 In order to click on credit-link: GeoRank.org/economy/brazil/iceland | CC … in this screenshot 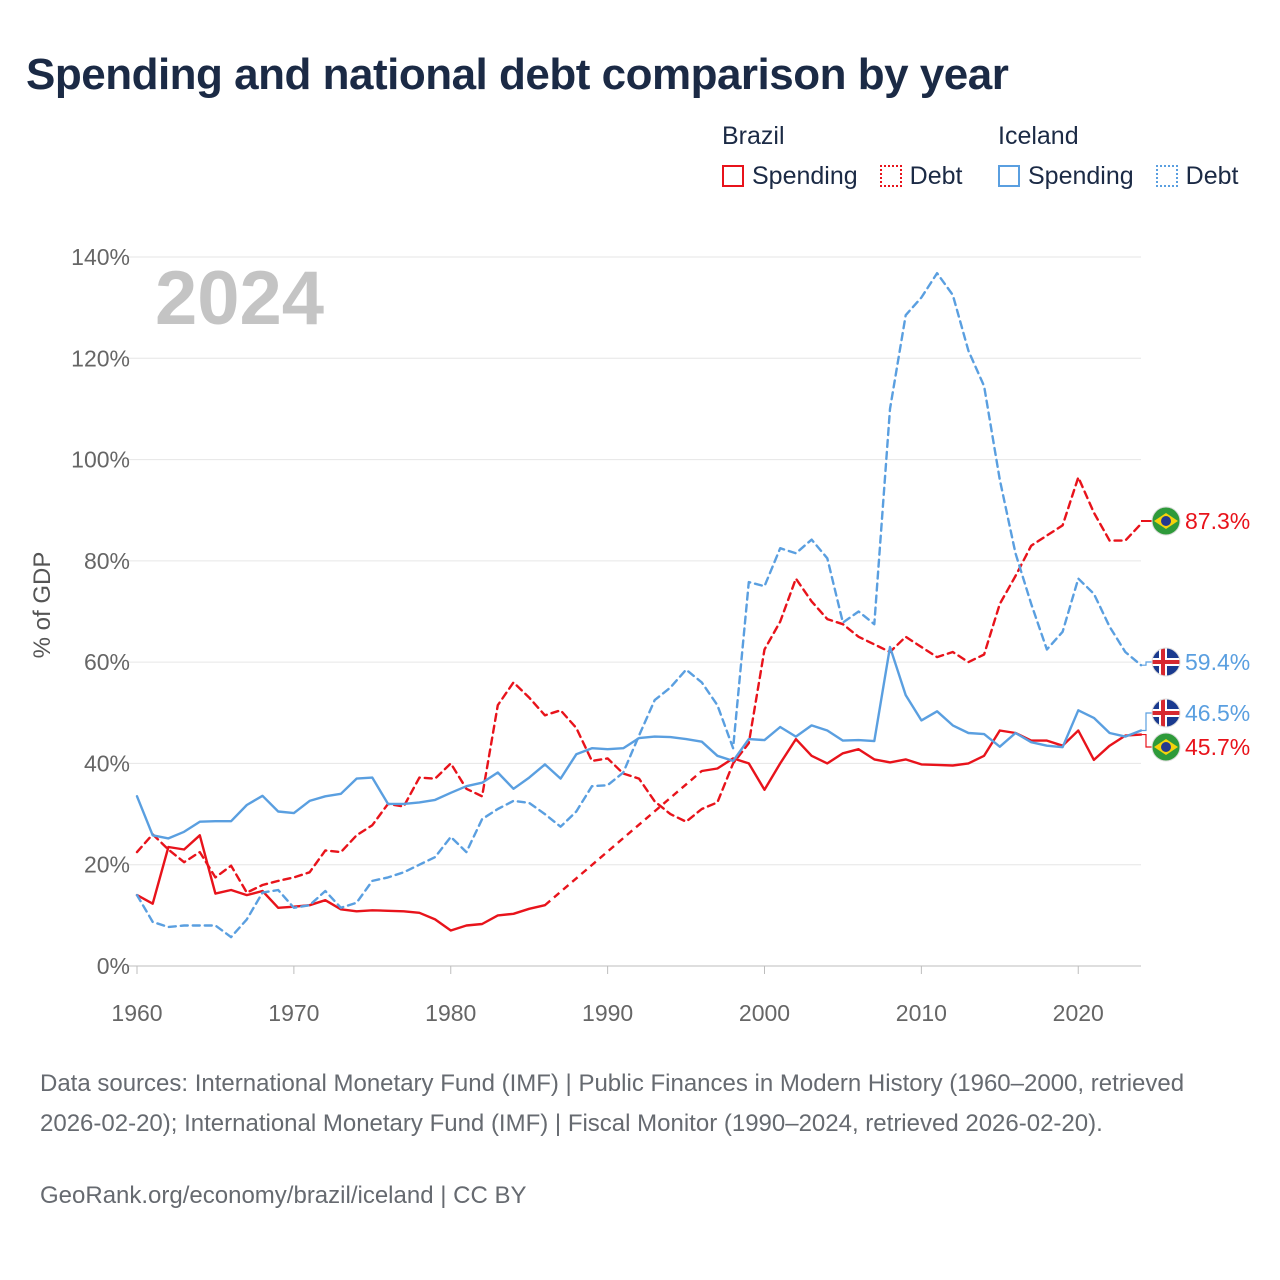, I will do `click(283, 1195)`.